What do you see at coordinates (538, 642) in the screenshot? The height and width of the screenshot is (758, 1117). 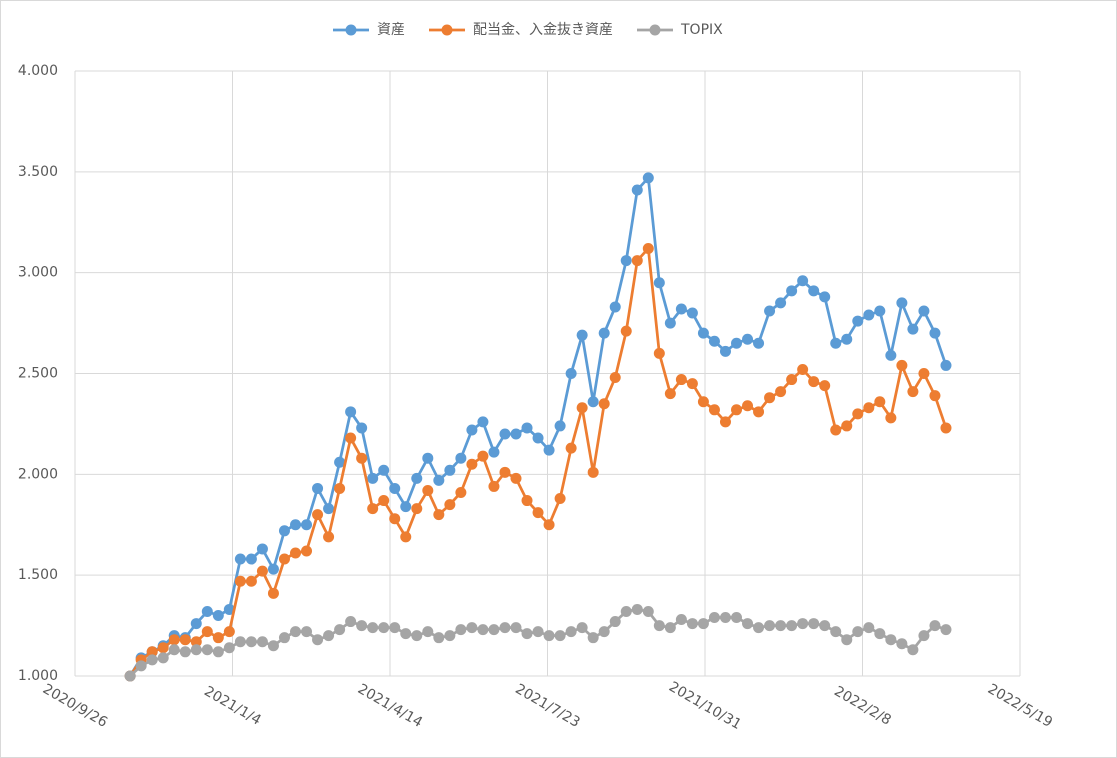 I see `series` at bounding box center [538, 642].